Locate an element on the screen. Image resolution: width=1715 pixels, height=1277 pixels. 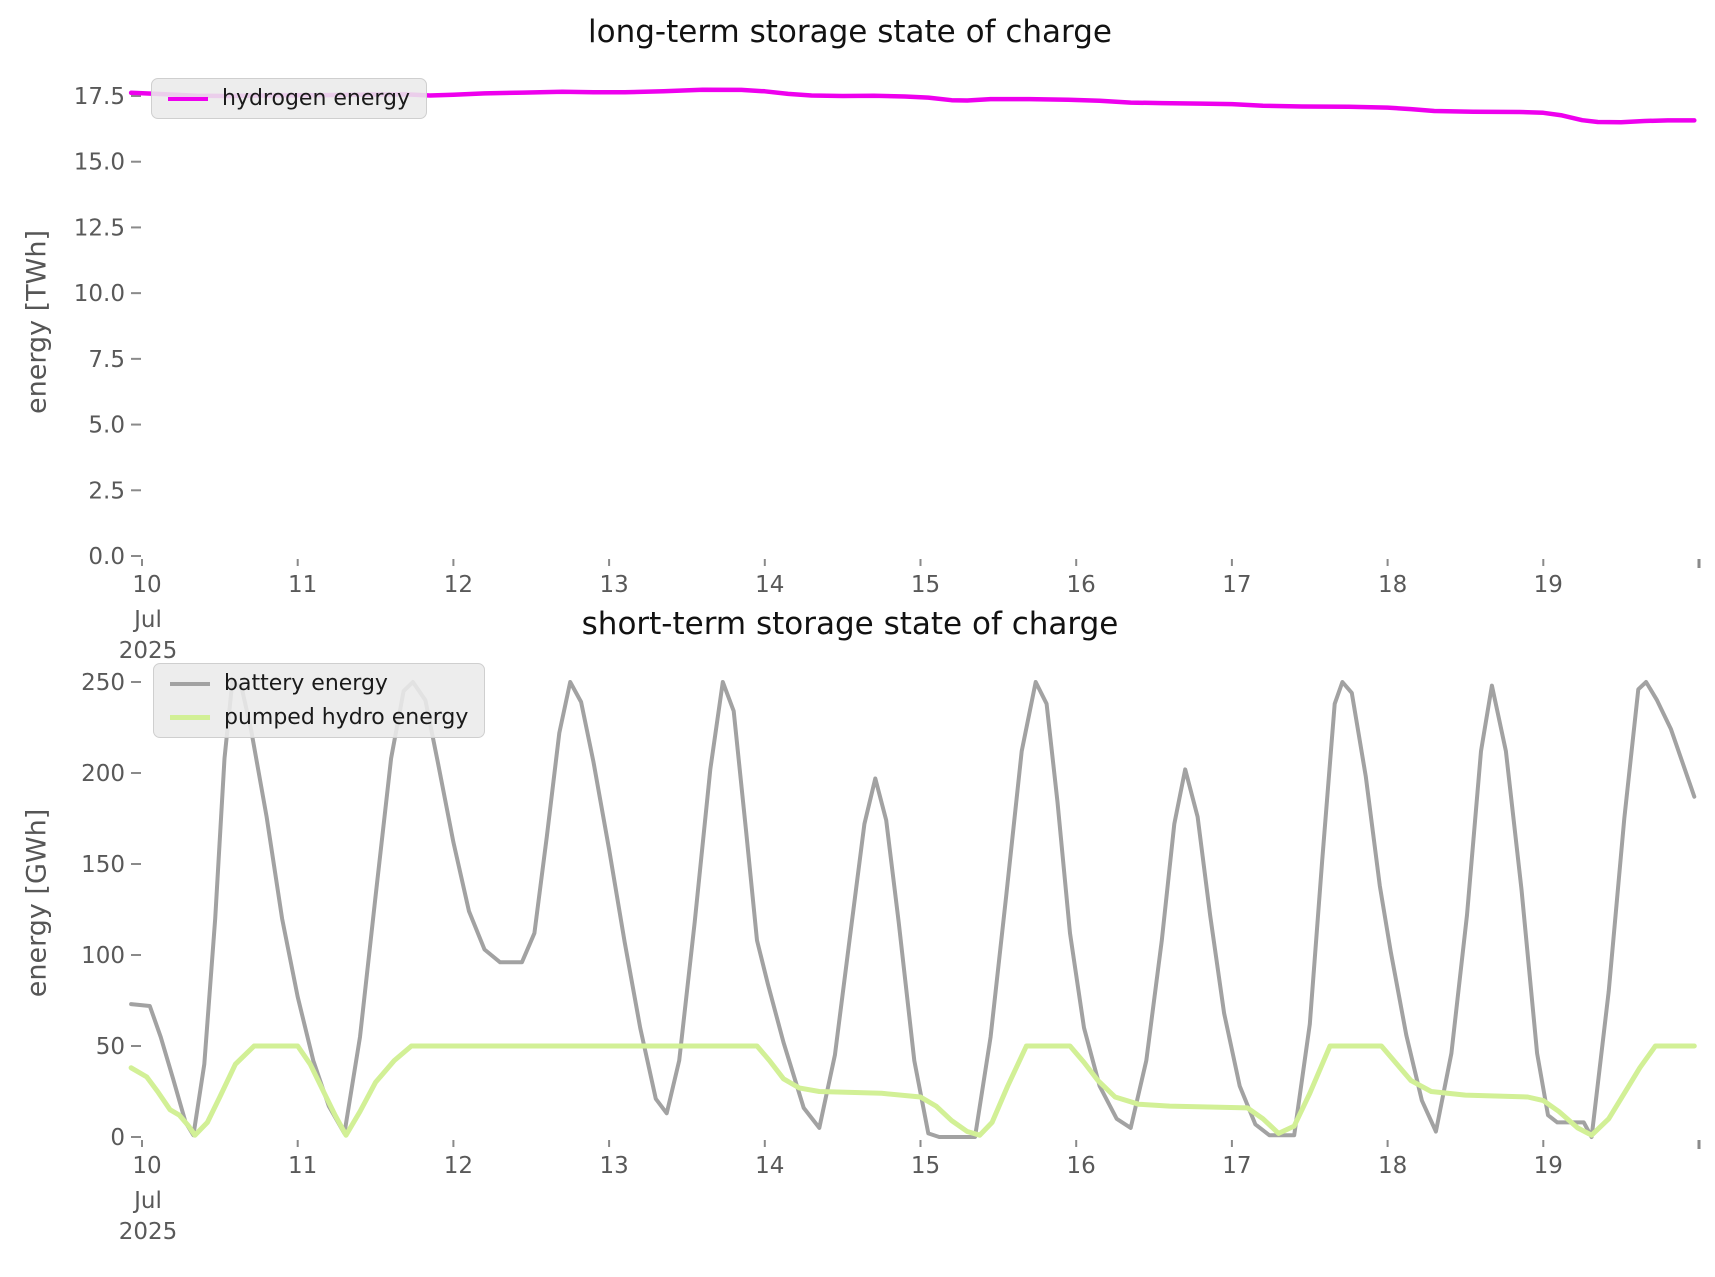
long-term-legend: hydrogen energy is located at coordinates (289, 98).